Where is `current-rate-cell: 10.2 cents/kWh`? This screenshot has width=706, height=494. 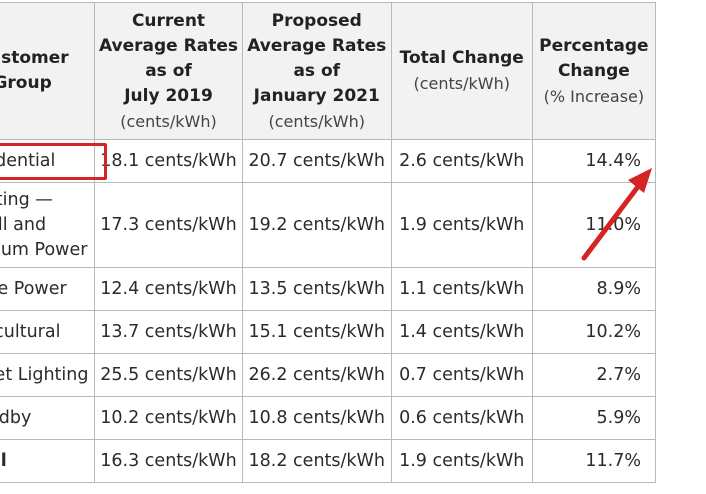
current-rate-cell: 10.2 cents/kWh is located at coordinates (168, 418).